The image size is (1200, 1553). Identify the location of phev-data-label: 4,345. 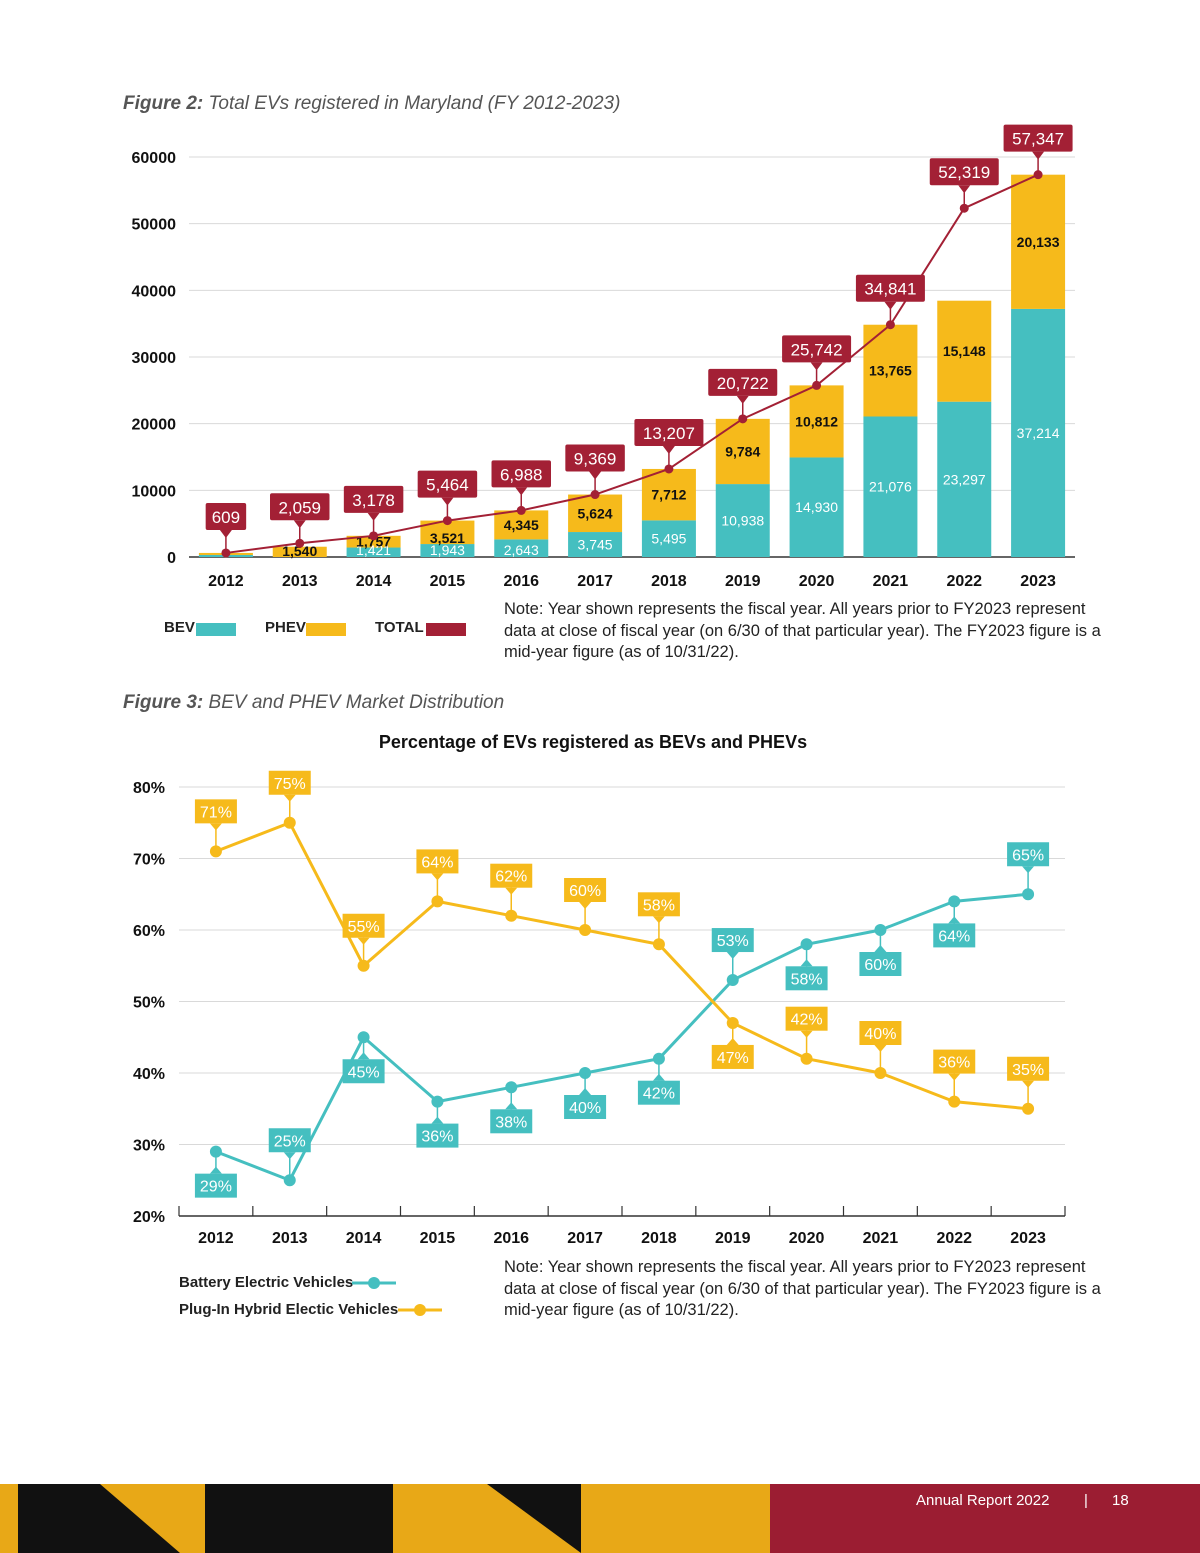
(521, 525).